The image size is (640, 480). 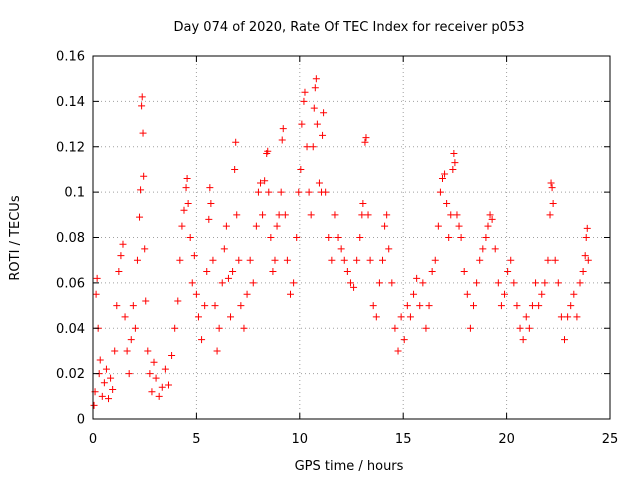 What do you see at coordinates (93, 439) in the screenshot?
I see `x-tick-label: 0` at bounding box center [93, 439].